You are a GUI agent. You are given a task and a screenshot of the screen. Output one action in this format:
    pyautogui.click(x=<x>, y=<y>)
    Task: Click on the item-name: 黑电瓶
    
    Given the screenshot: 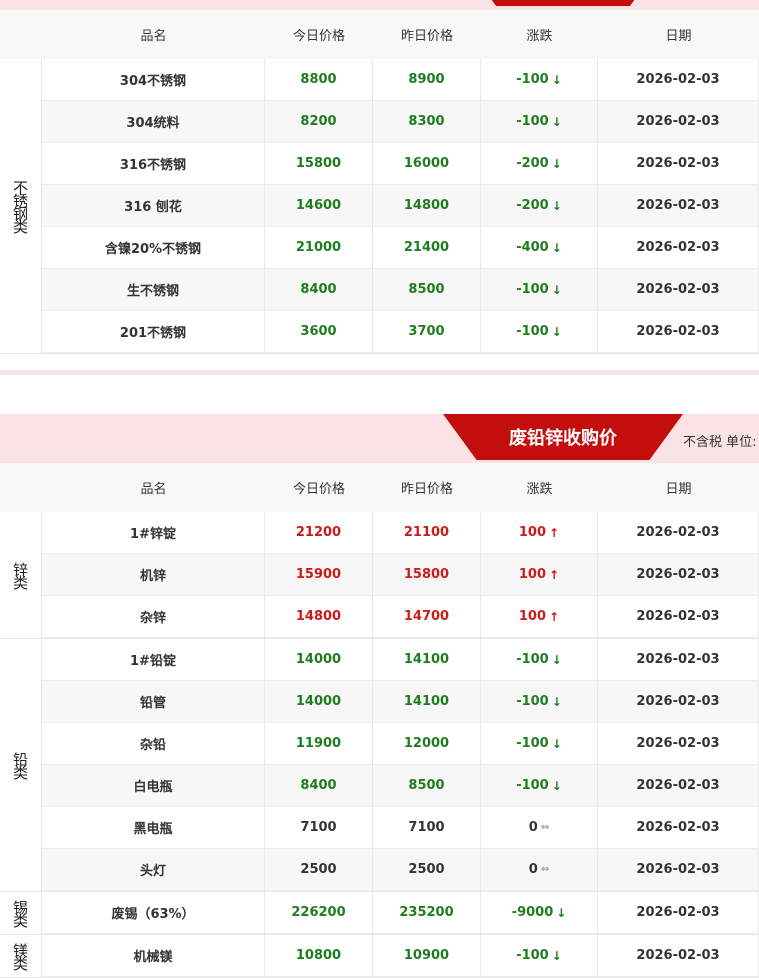 What is the action you would take?
    pyautogui.click(x=153, y=828)
    